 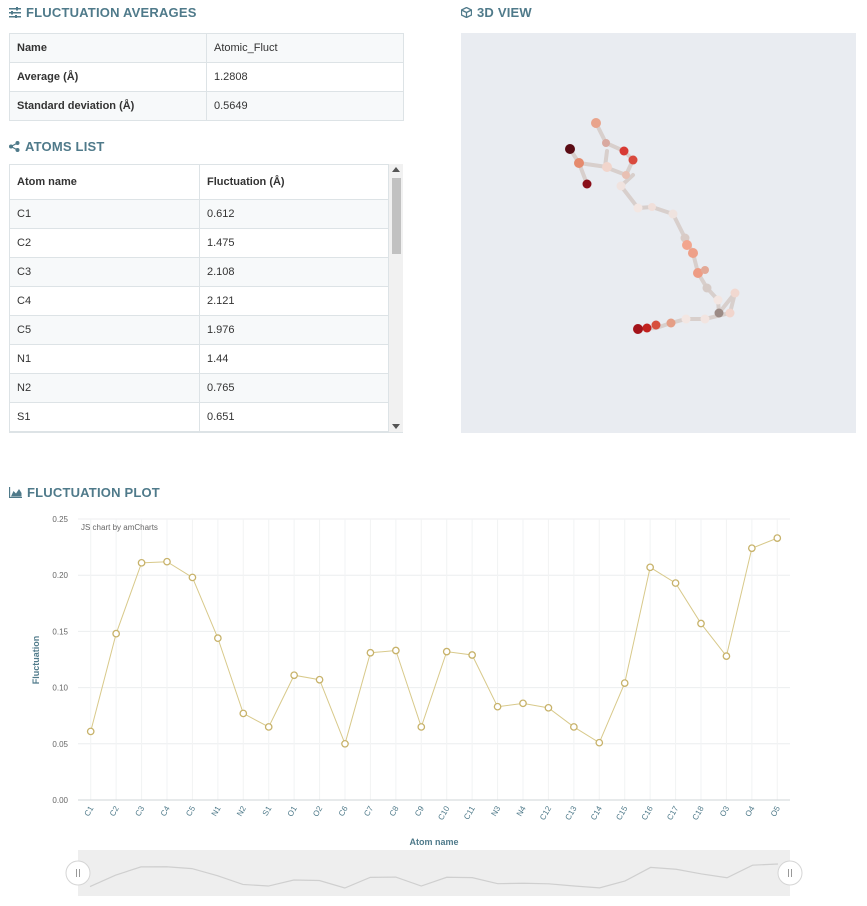 What do you see at coordinates (396, 216) in the screenshot?
I see `scroll-thumb` at bounding box center [396, 216].